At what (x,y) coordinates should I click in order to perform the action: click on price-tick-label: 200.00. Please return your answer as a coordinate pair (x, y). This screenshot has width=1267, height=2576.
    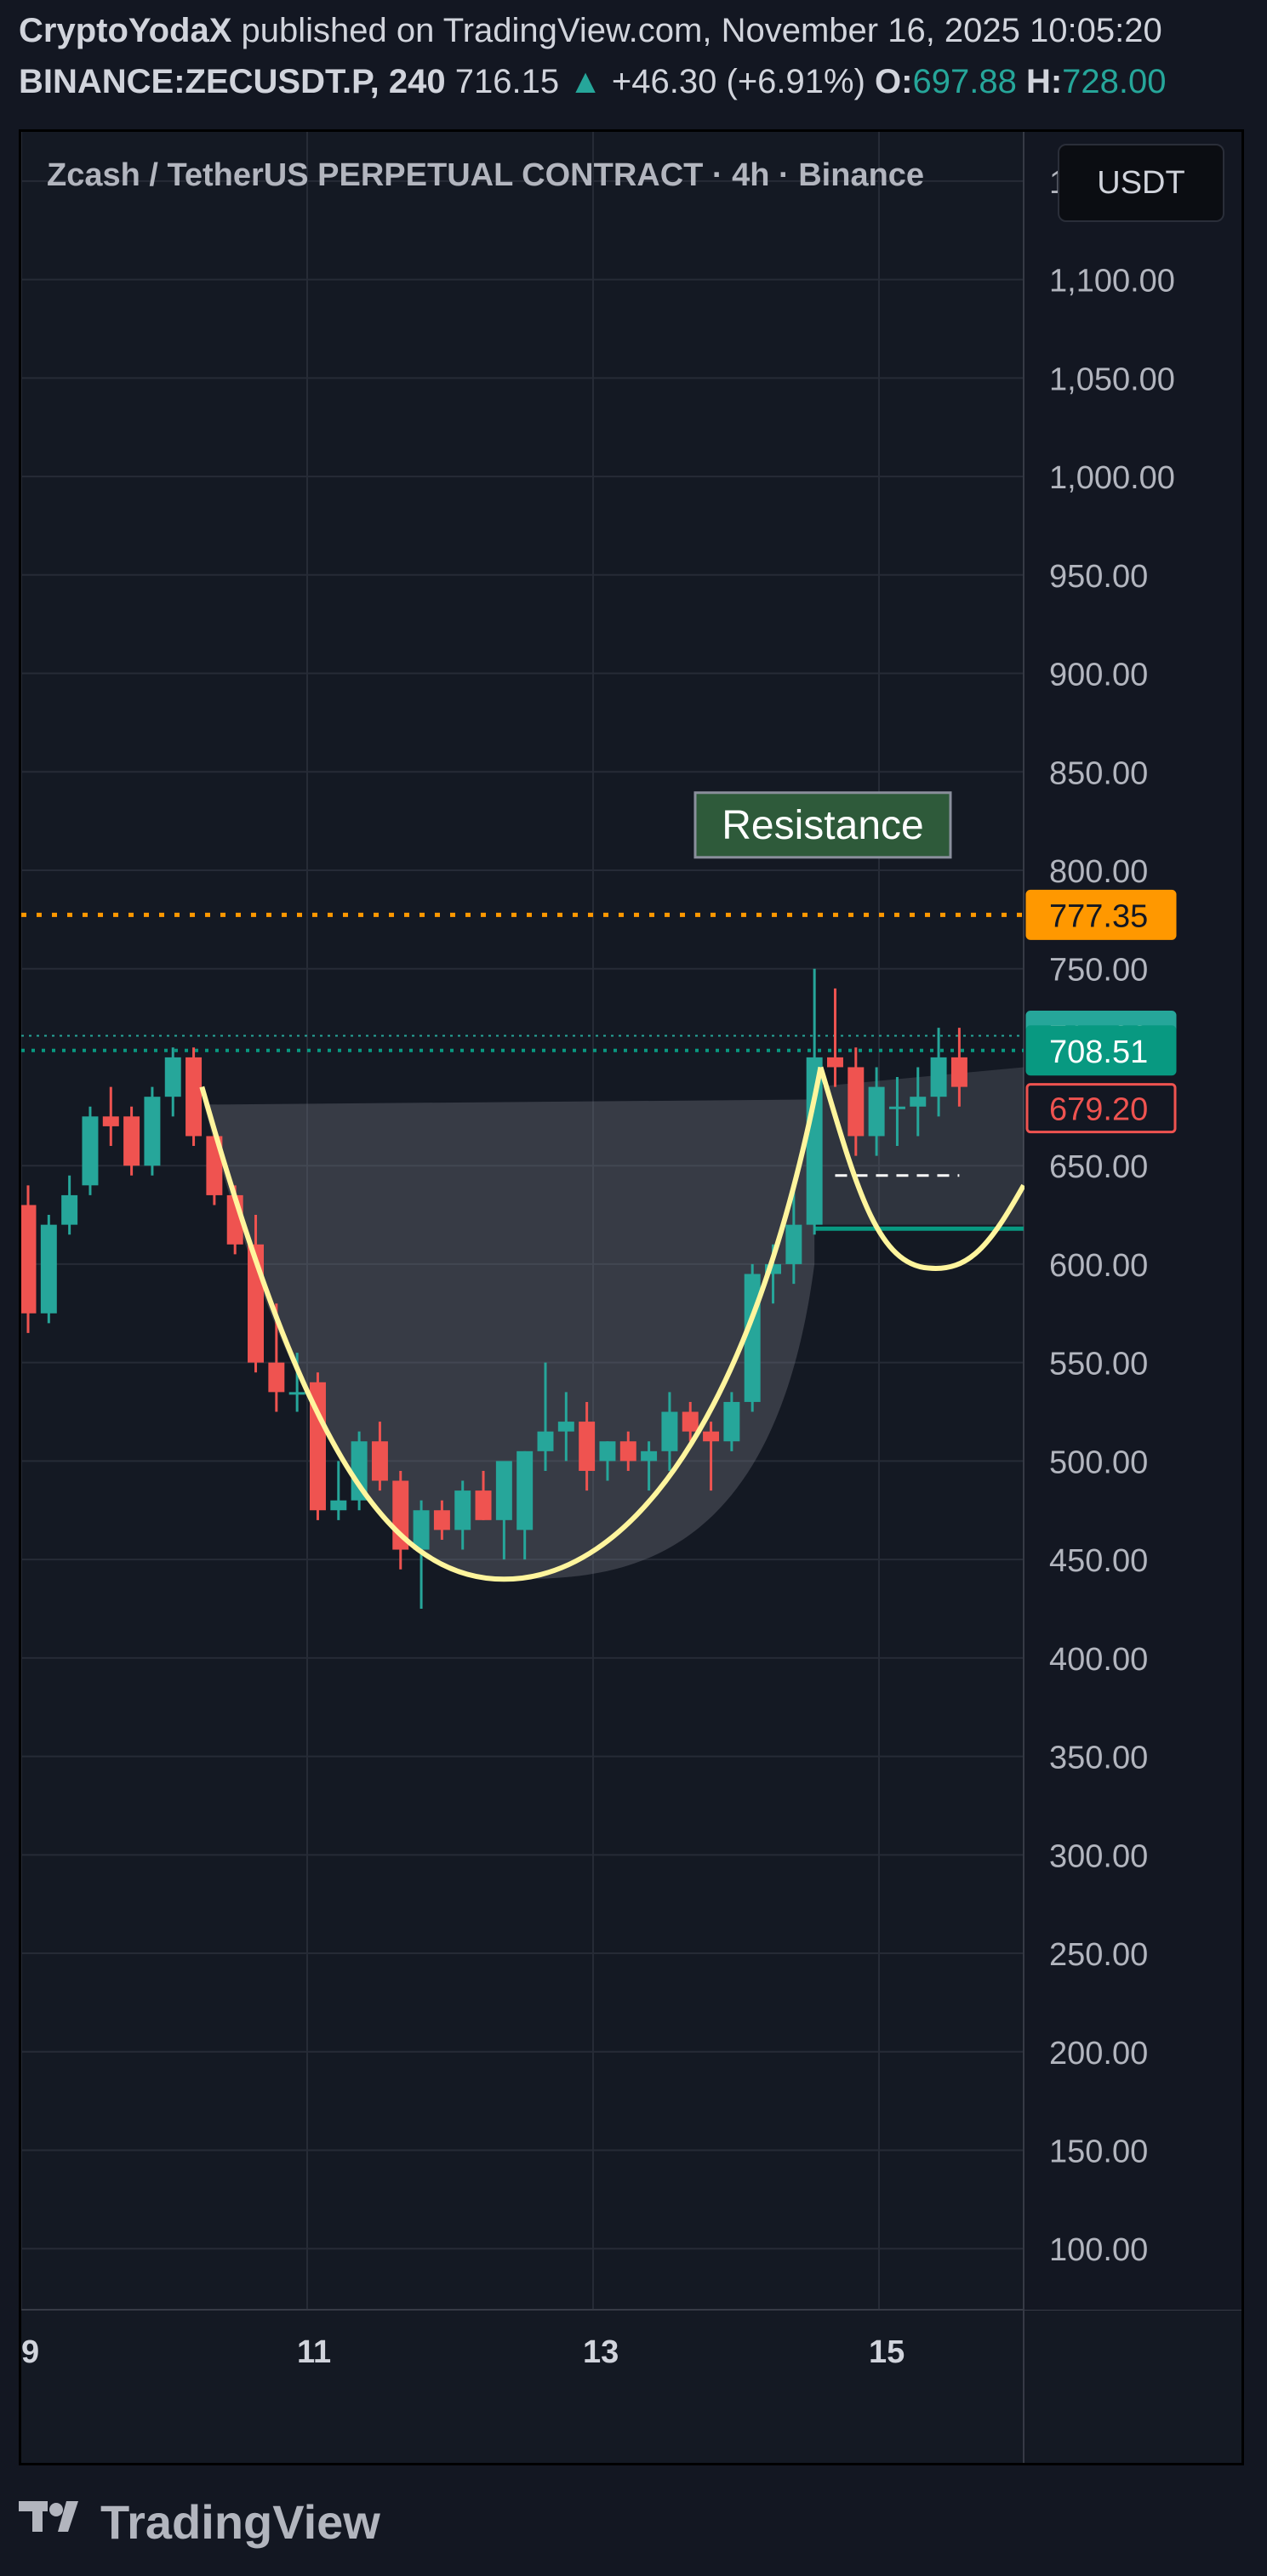
    Looking at the image, I should click on (1098, 2054).